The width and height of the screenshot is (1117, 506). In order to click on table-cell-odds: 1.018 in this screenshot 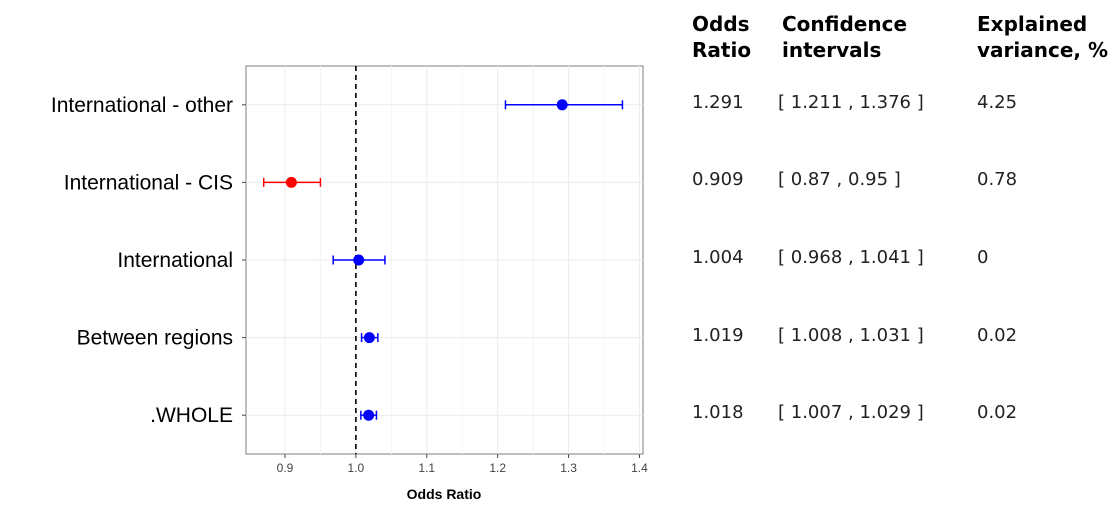, I will do `click(718, 413)`.